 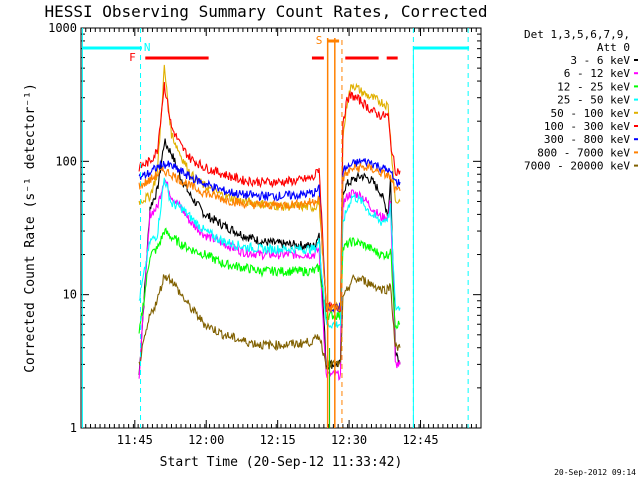 I want to click on y-tick-label: 1, so click(x=73, y=428).